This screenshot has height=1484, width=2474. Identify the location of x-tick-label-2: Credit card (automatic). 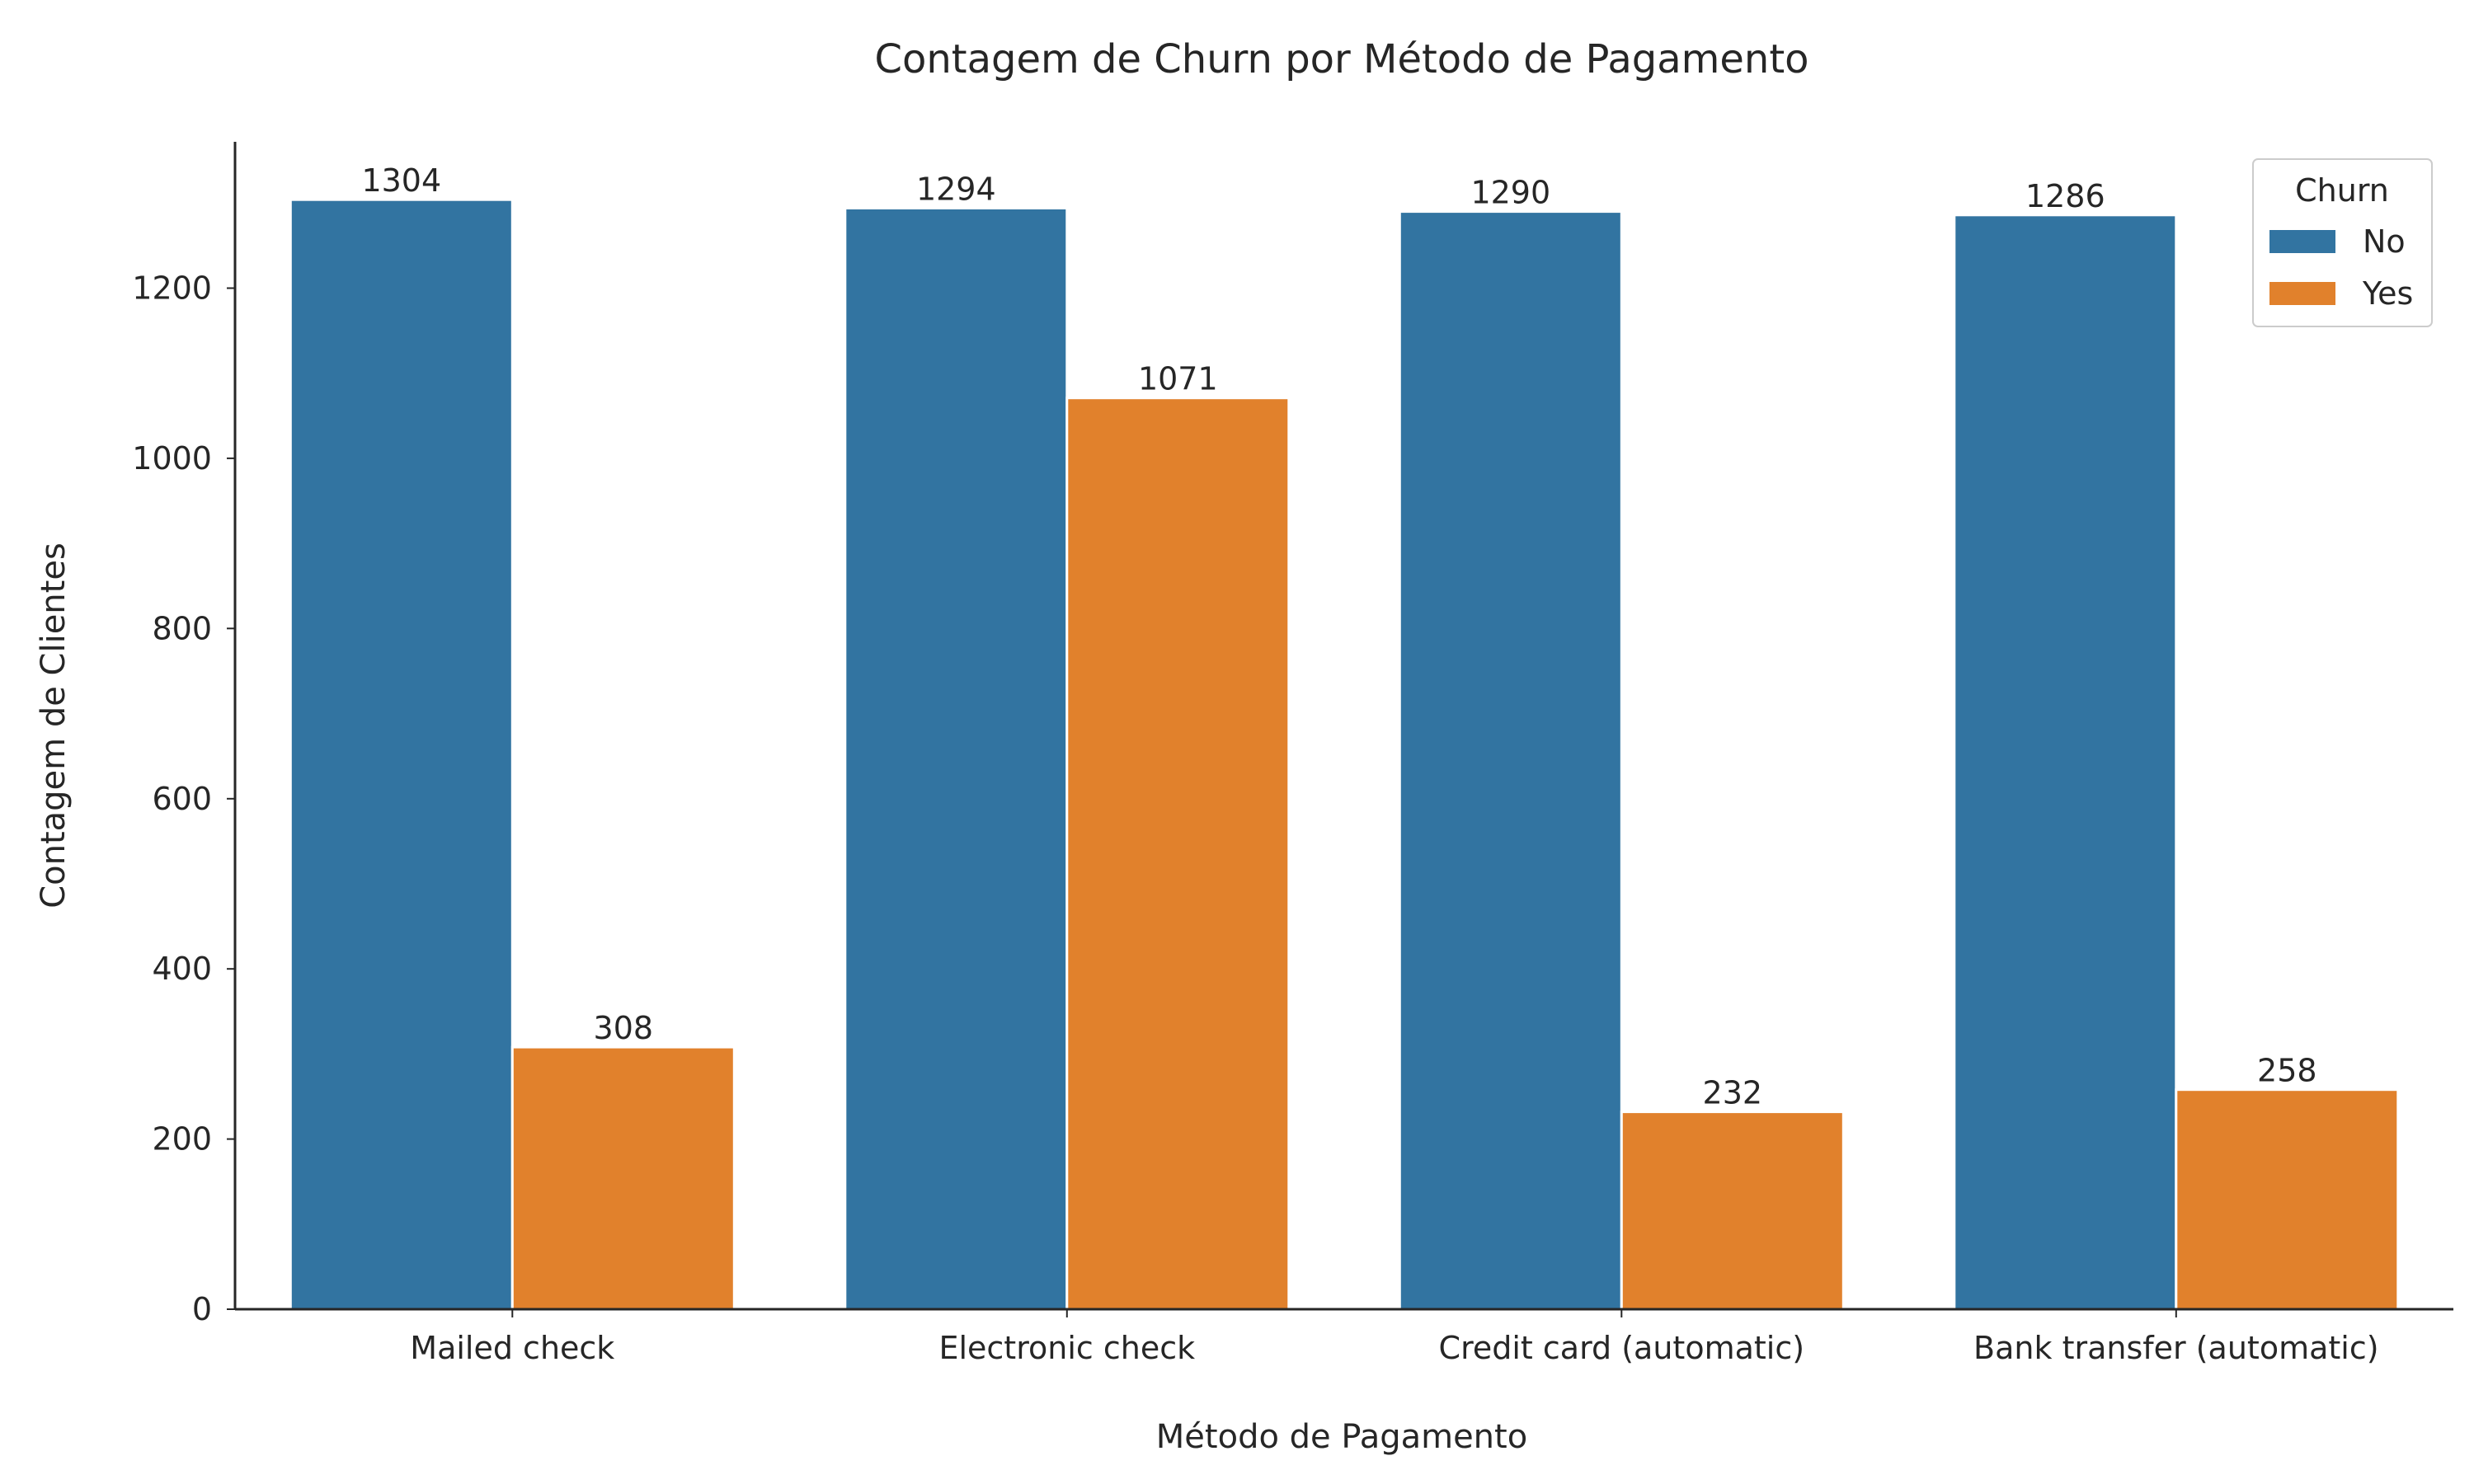
(1622, 1348).